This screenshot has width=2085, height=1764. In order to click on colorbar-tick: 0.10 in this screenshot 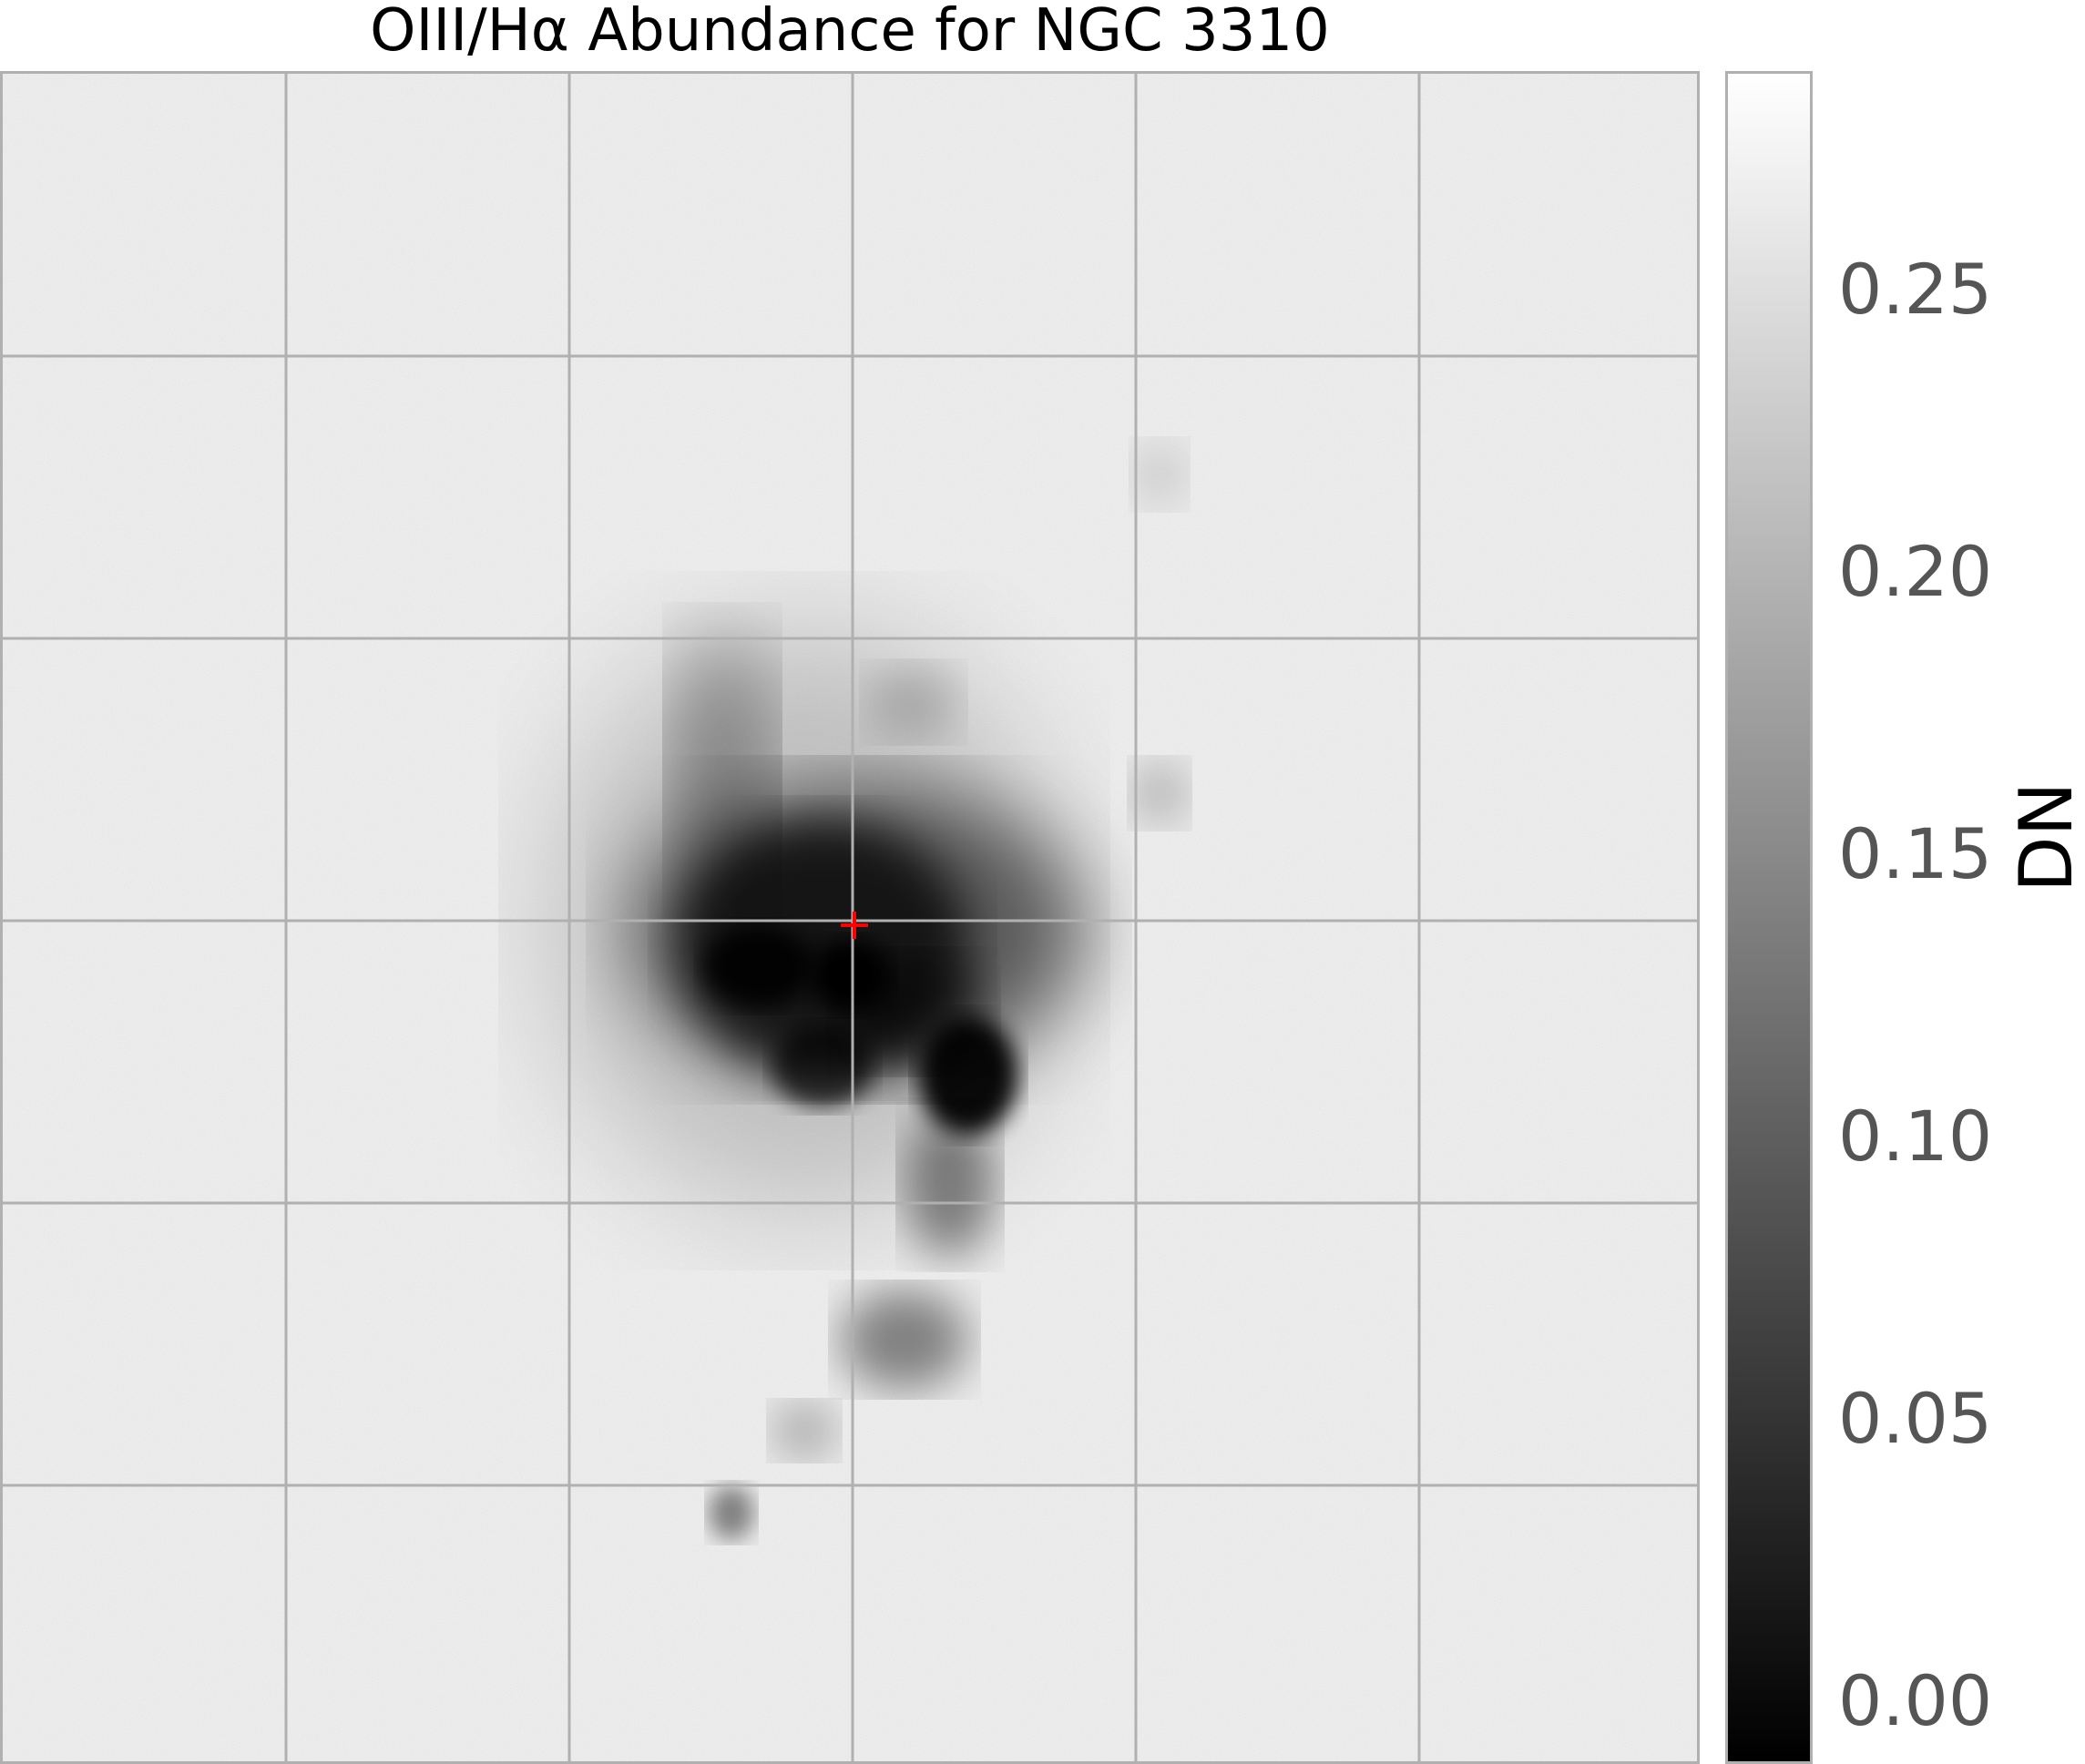, I will do `click(1915, 1136)`.